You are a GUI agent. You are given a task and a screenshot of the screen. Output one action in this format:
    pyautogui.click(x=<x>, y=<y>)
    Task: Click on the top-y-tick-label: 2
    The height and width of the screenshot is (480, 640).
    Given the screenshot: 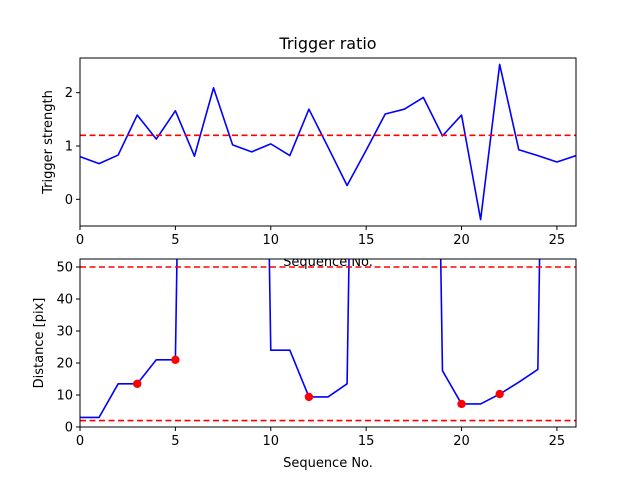 What is the action you would take?
    pyautogui.click(x=69, y=93)
    